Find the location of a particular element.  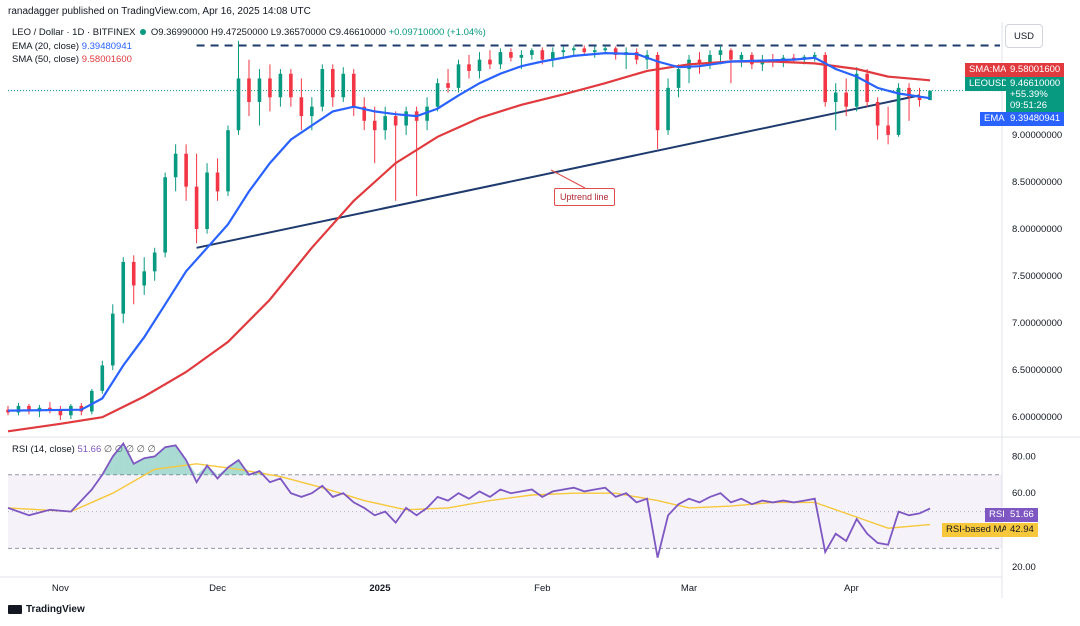

annotation-connector is located at coordinates (568, 179).